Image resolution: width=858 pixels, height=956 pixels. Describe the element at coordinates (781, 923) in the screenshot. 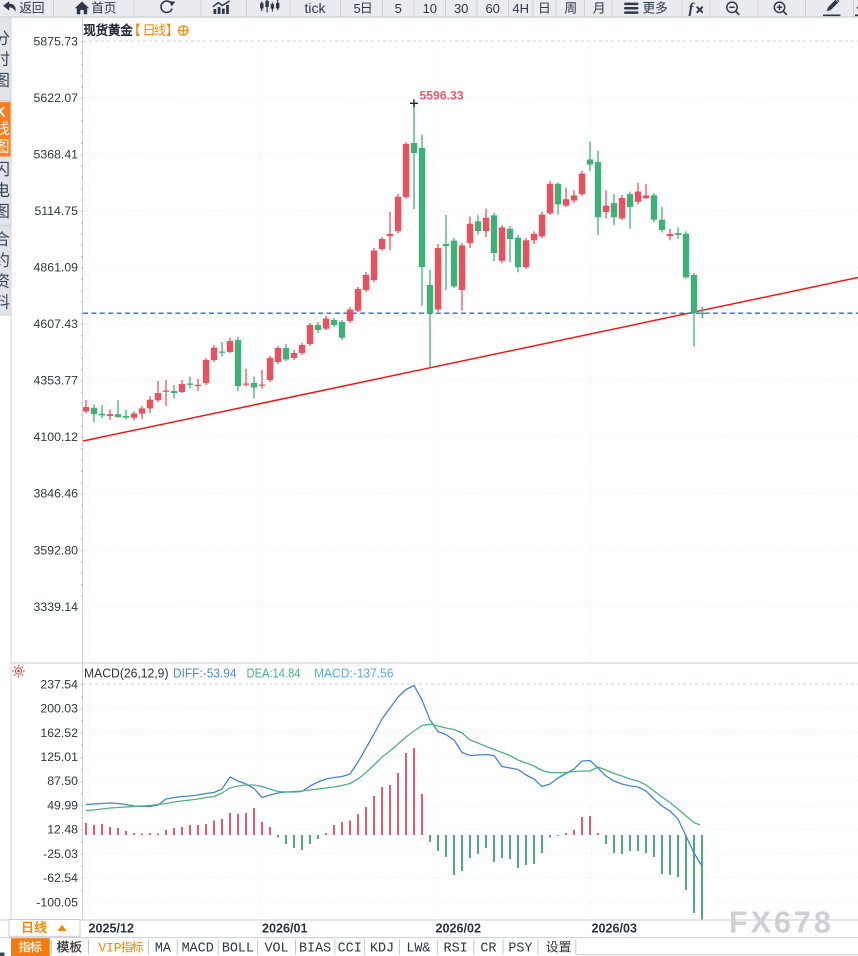

I see `svg-text: FX678` at that location.